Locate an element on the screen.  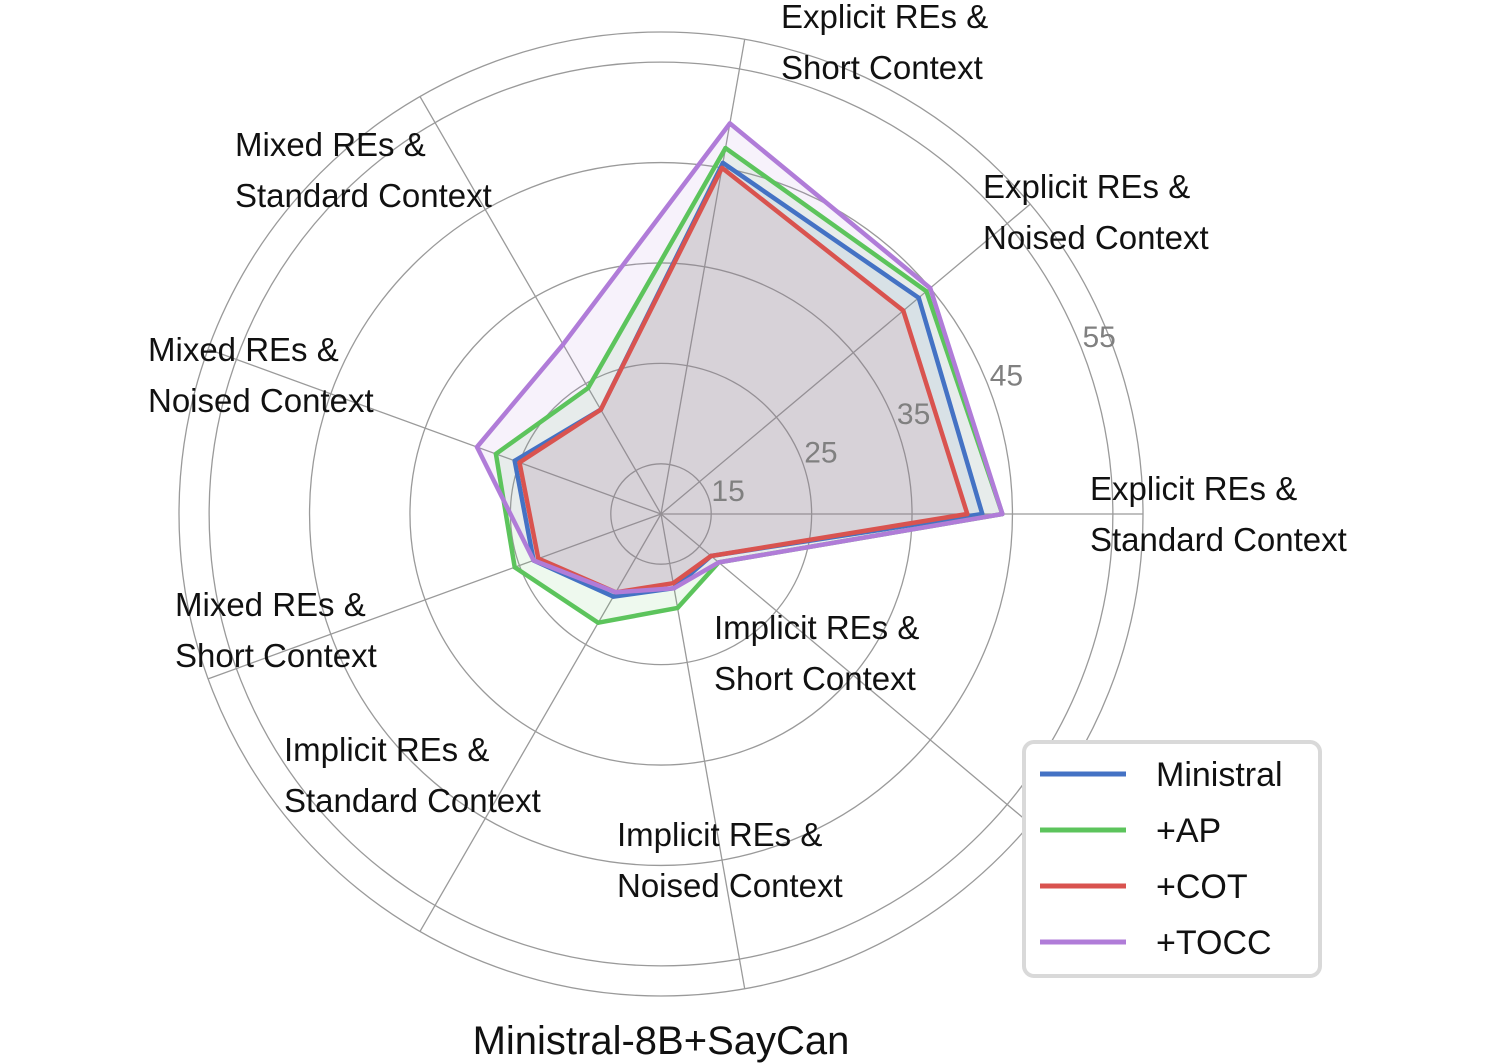
legend: Ministral +AP +COT +TOCC is located at coordinates (1172, 859).